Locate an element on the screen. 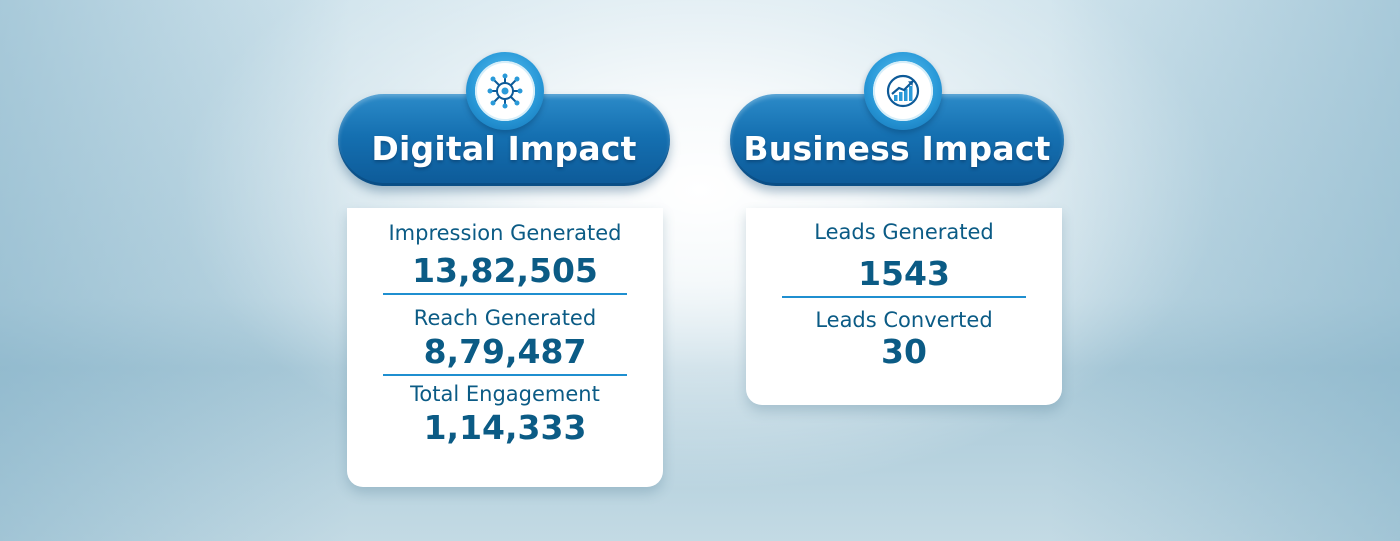  business-impact-badge is located at coordinates (903, 91).